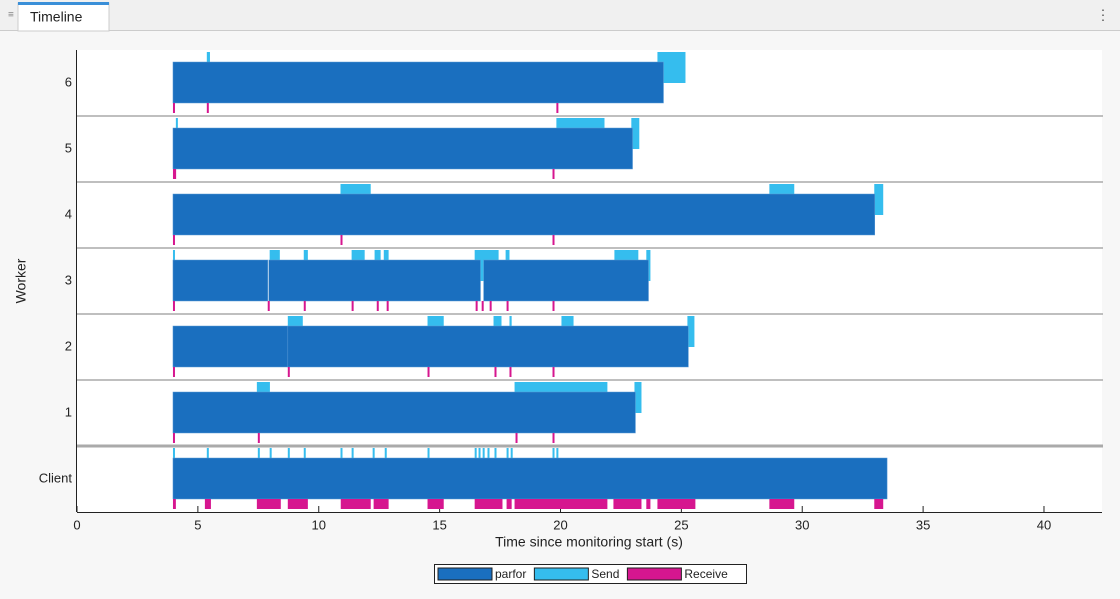 This screenshot has width=1120, height=599. I want to click on x-tick-label: 5, so click(197, 524).